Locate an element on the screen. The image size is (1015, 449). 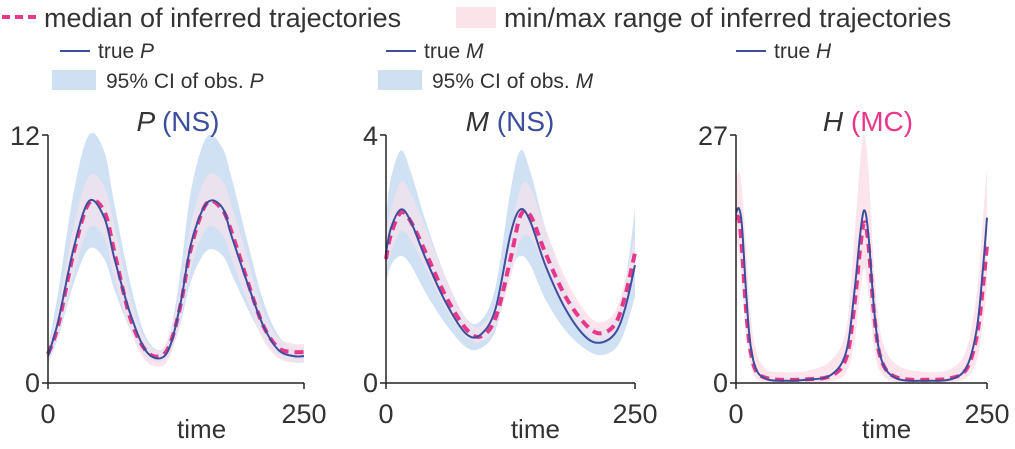
x-tick-label-min-M: 0 is located at coordinates (385, 414).